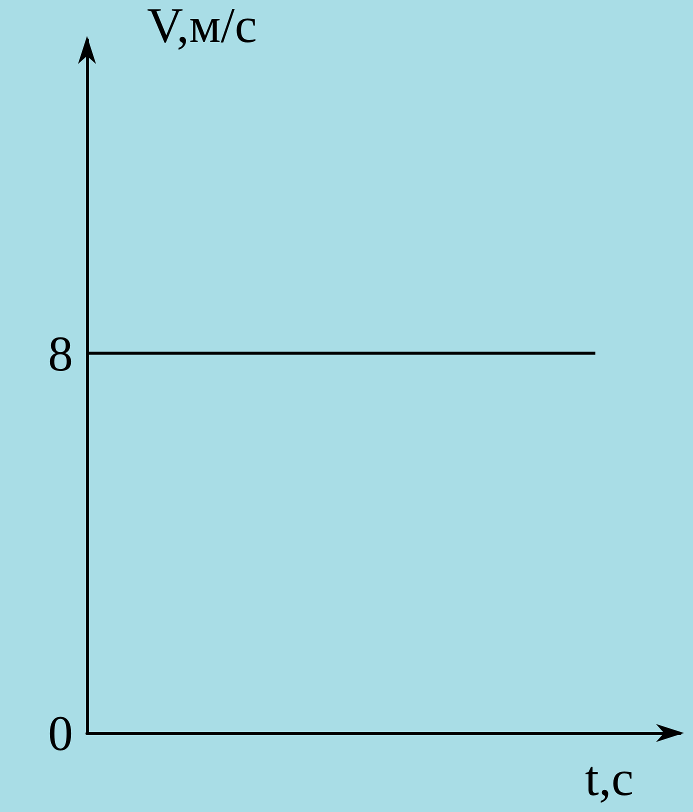 This screenshot has width=693, height=812. I want to click on y-tick-label: 0, so click(60, 733).